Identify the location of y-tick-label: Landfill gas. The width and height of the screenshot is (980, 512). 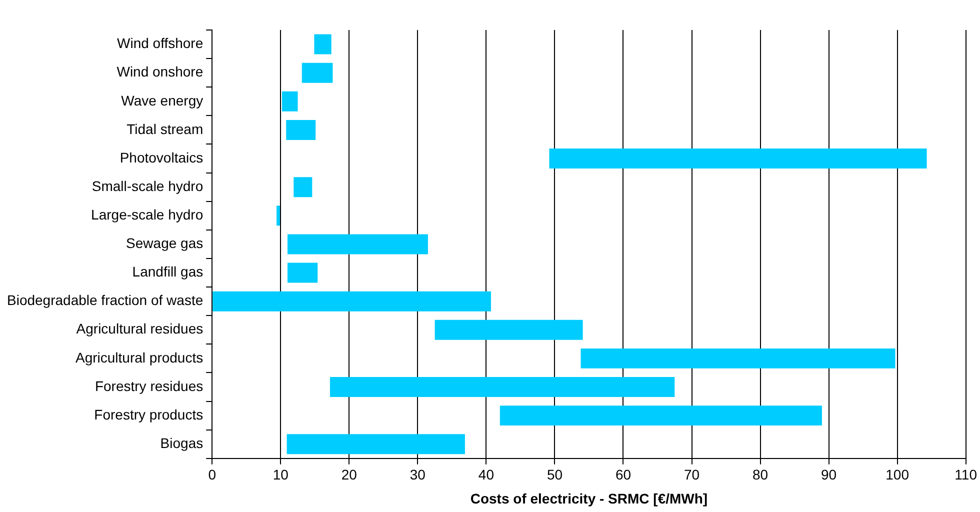
(168, 272).